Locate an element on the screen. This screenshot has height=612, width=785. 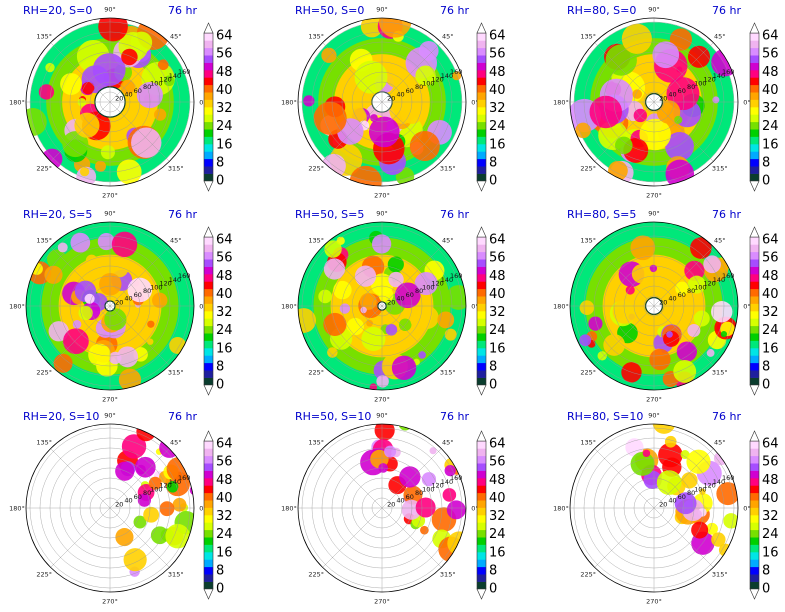
angle-tick-label: 135° is located at coordinates (44, 443).